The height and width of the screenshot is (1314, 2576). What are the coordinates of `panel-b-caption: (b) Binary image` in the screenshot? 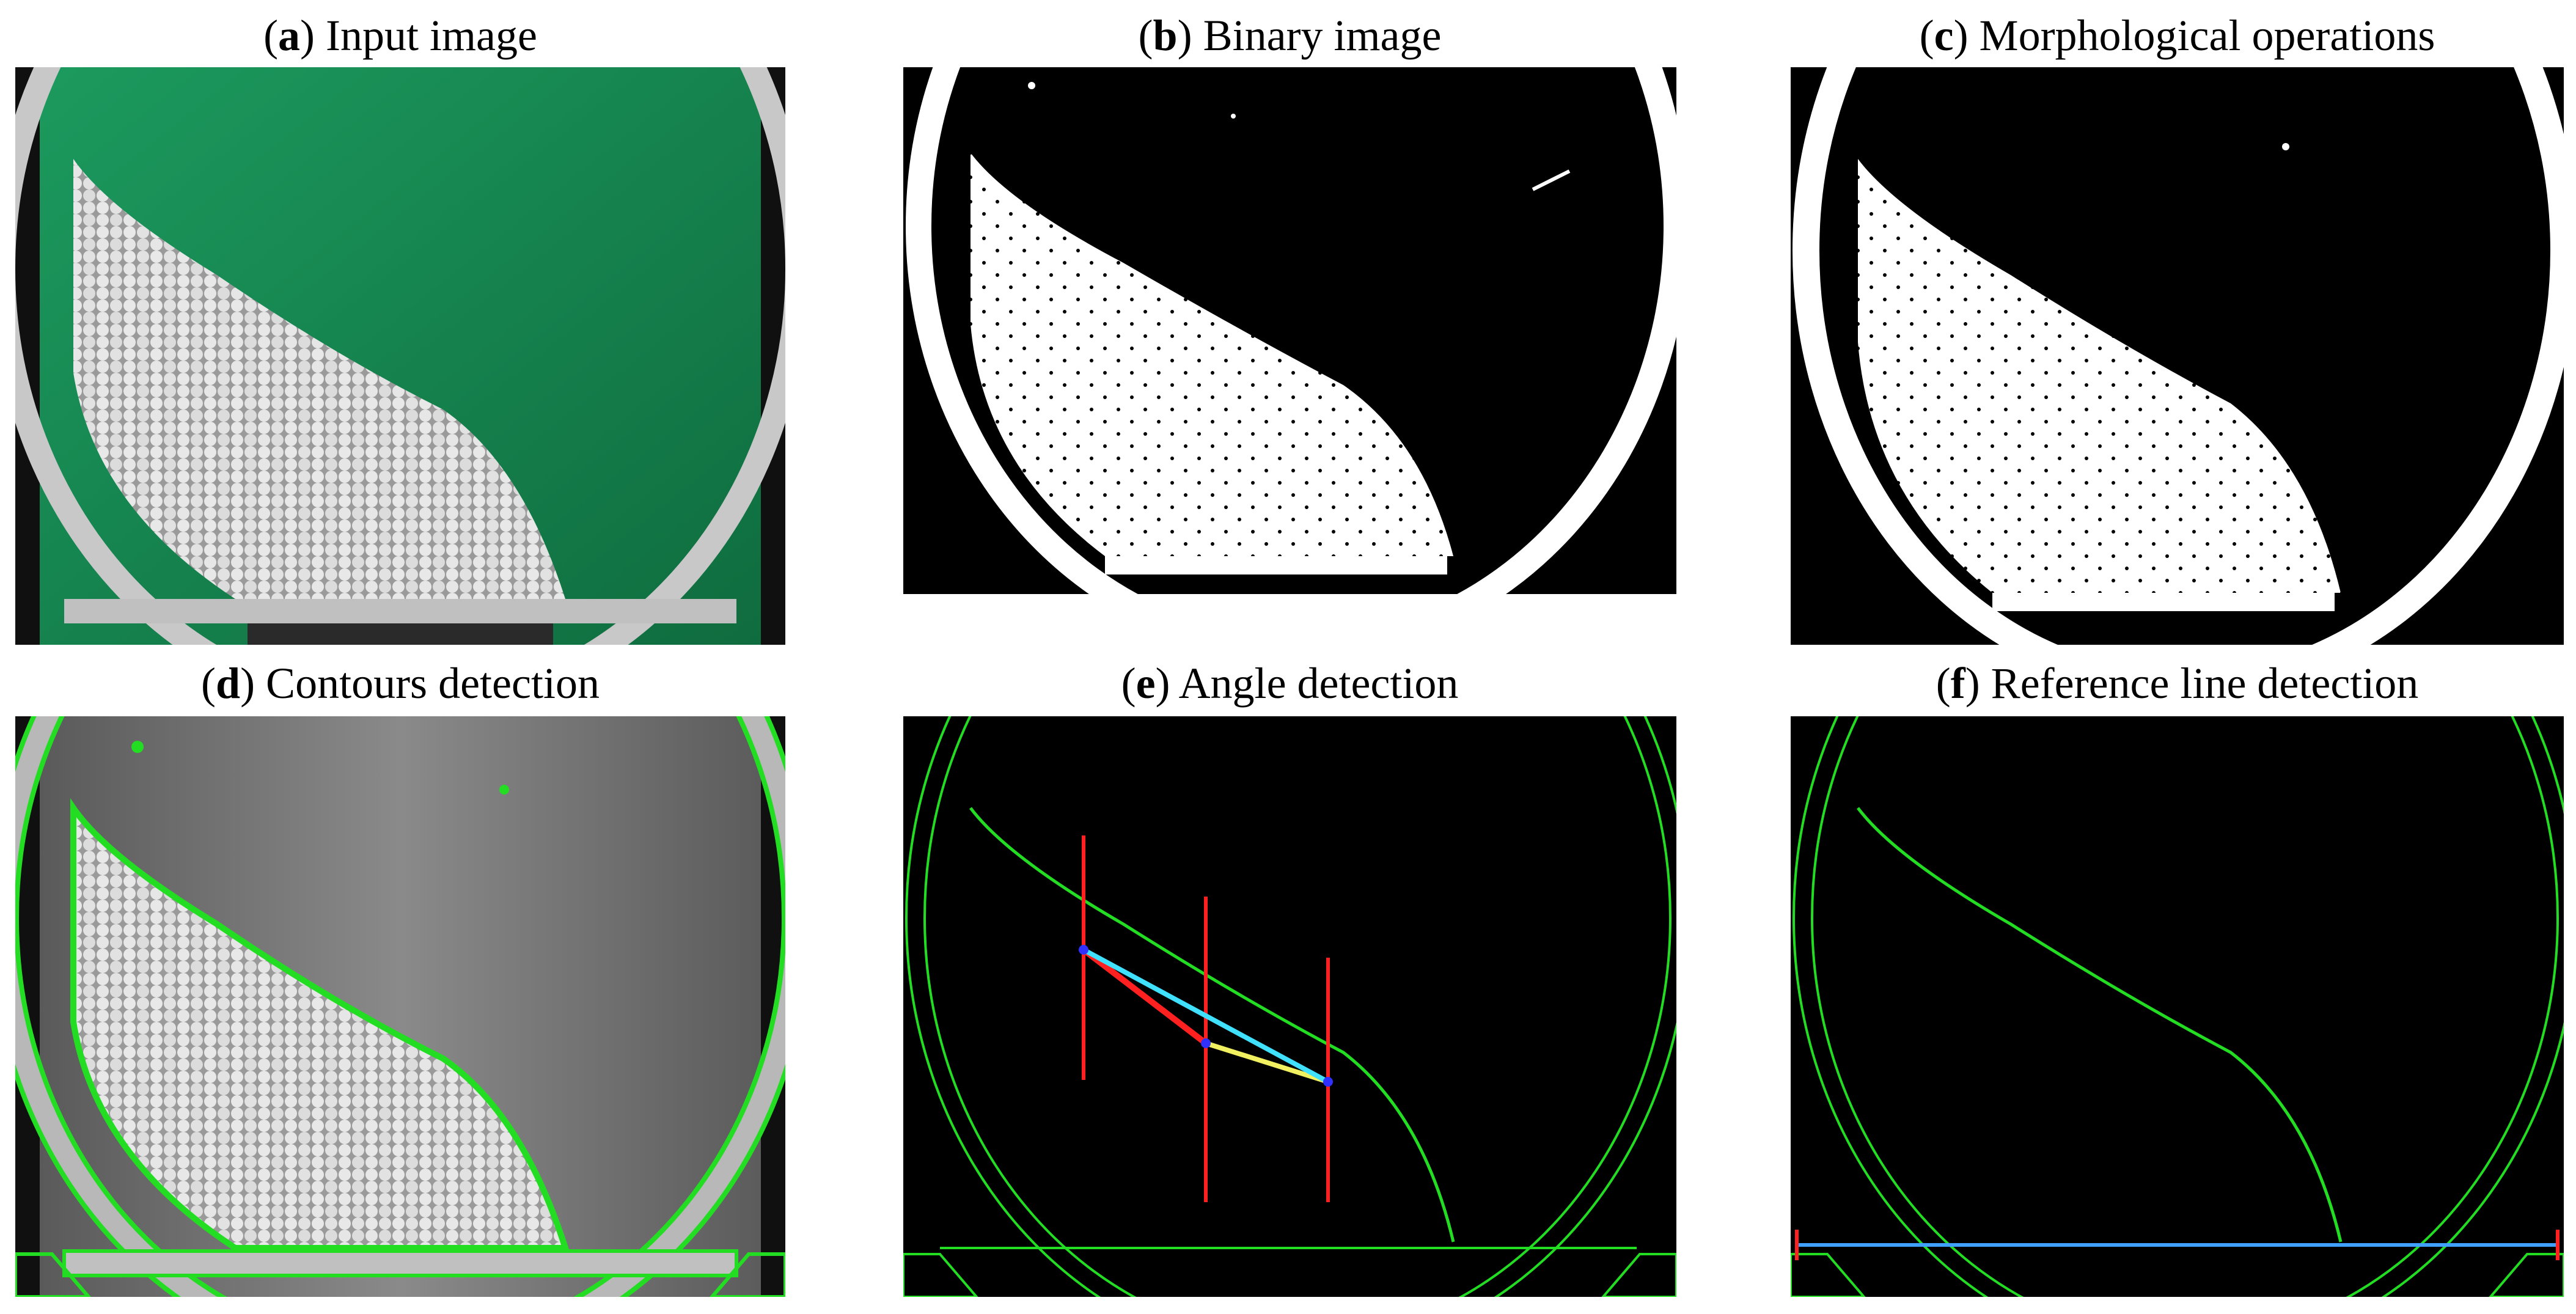 It's located at (1290, 35).